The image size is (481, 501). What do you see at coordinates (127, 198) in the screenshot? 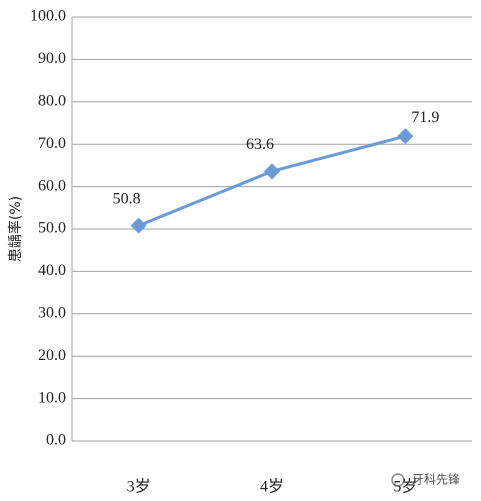
I see `data-label: 50.8` at bounding box center [127, 198].